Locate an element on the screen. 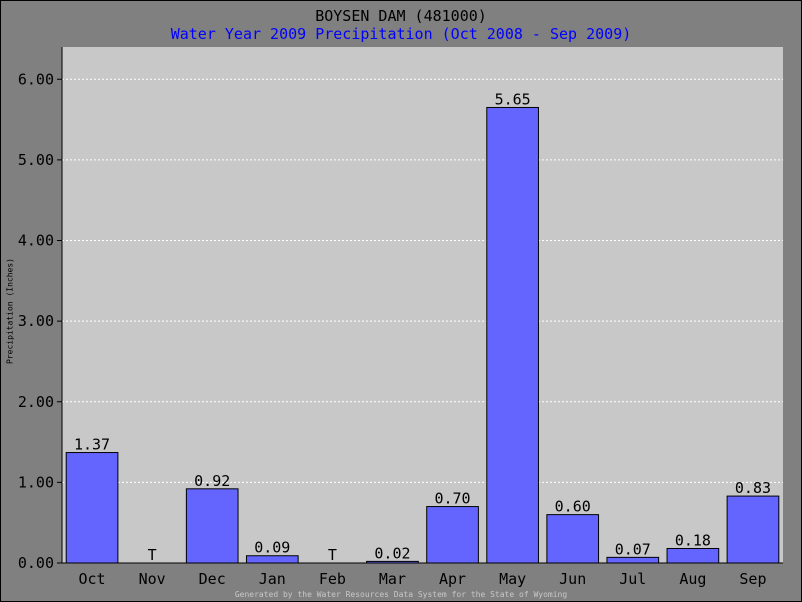 This screenshot has height=602, width=802. y-tick-label: 1.00 is located at coordinates (36, 482).